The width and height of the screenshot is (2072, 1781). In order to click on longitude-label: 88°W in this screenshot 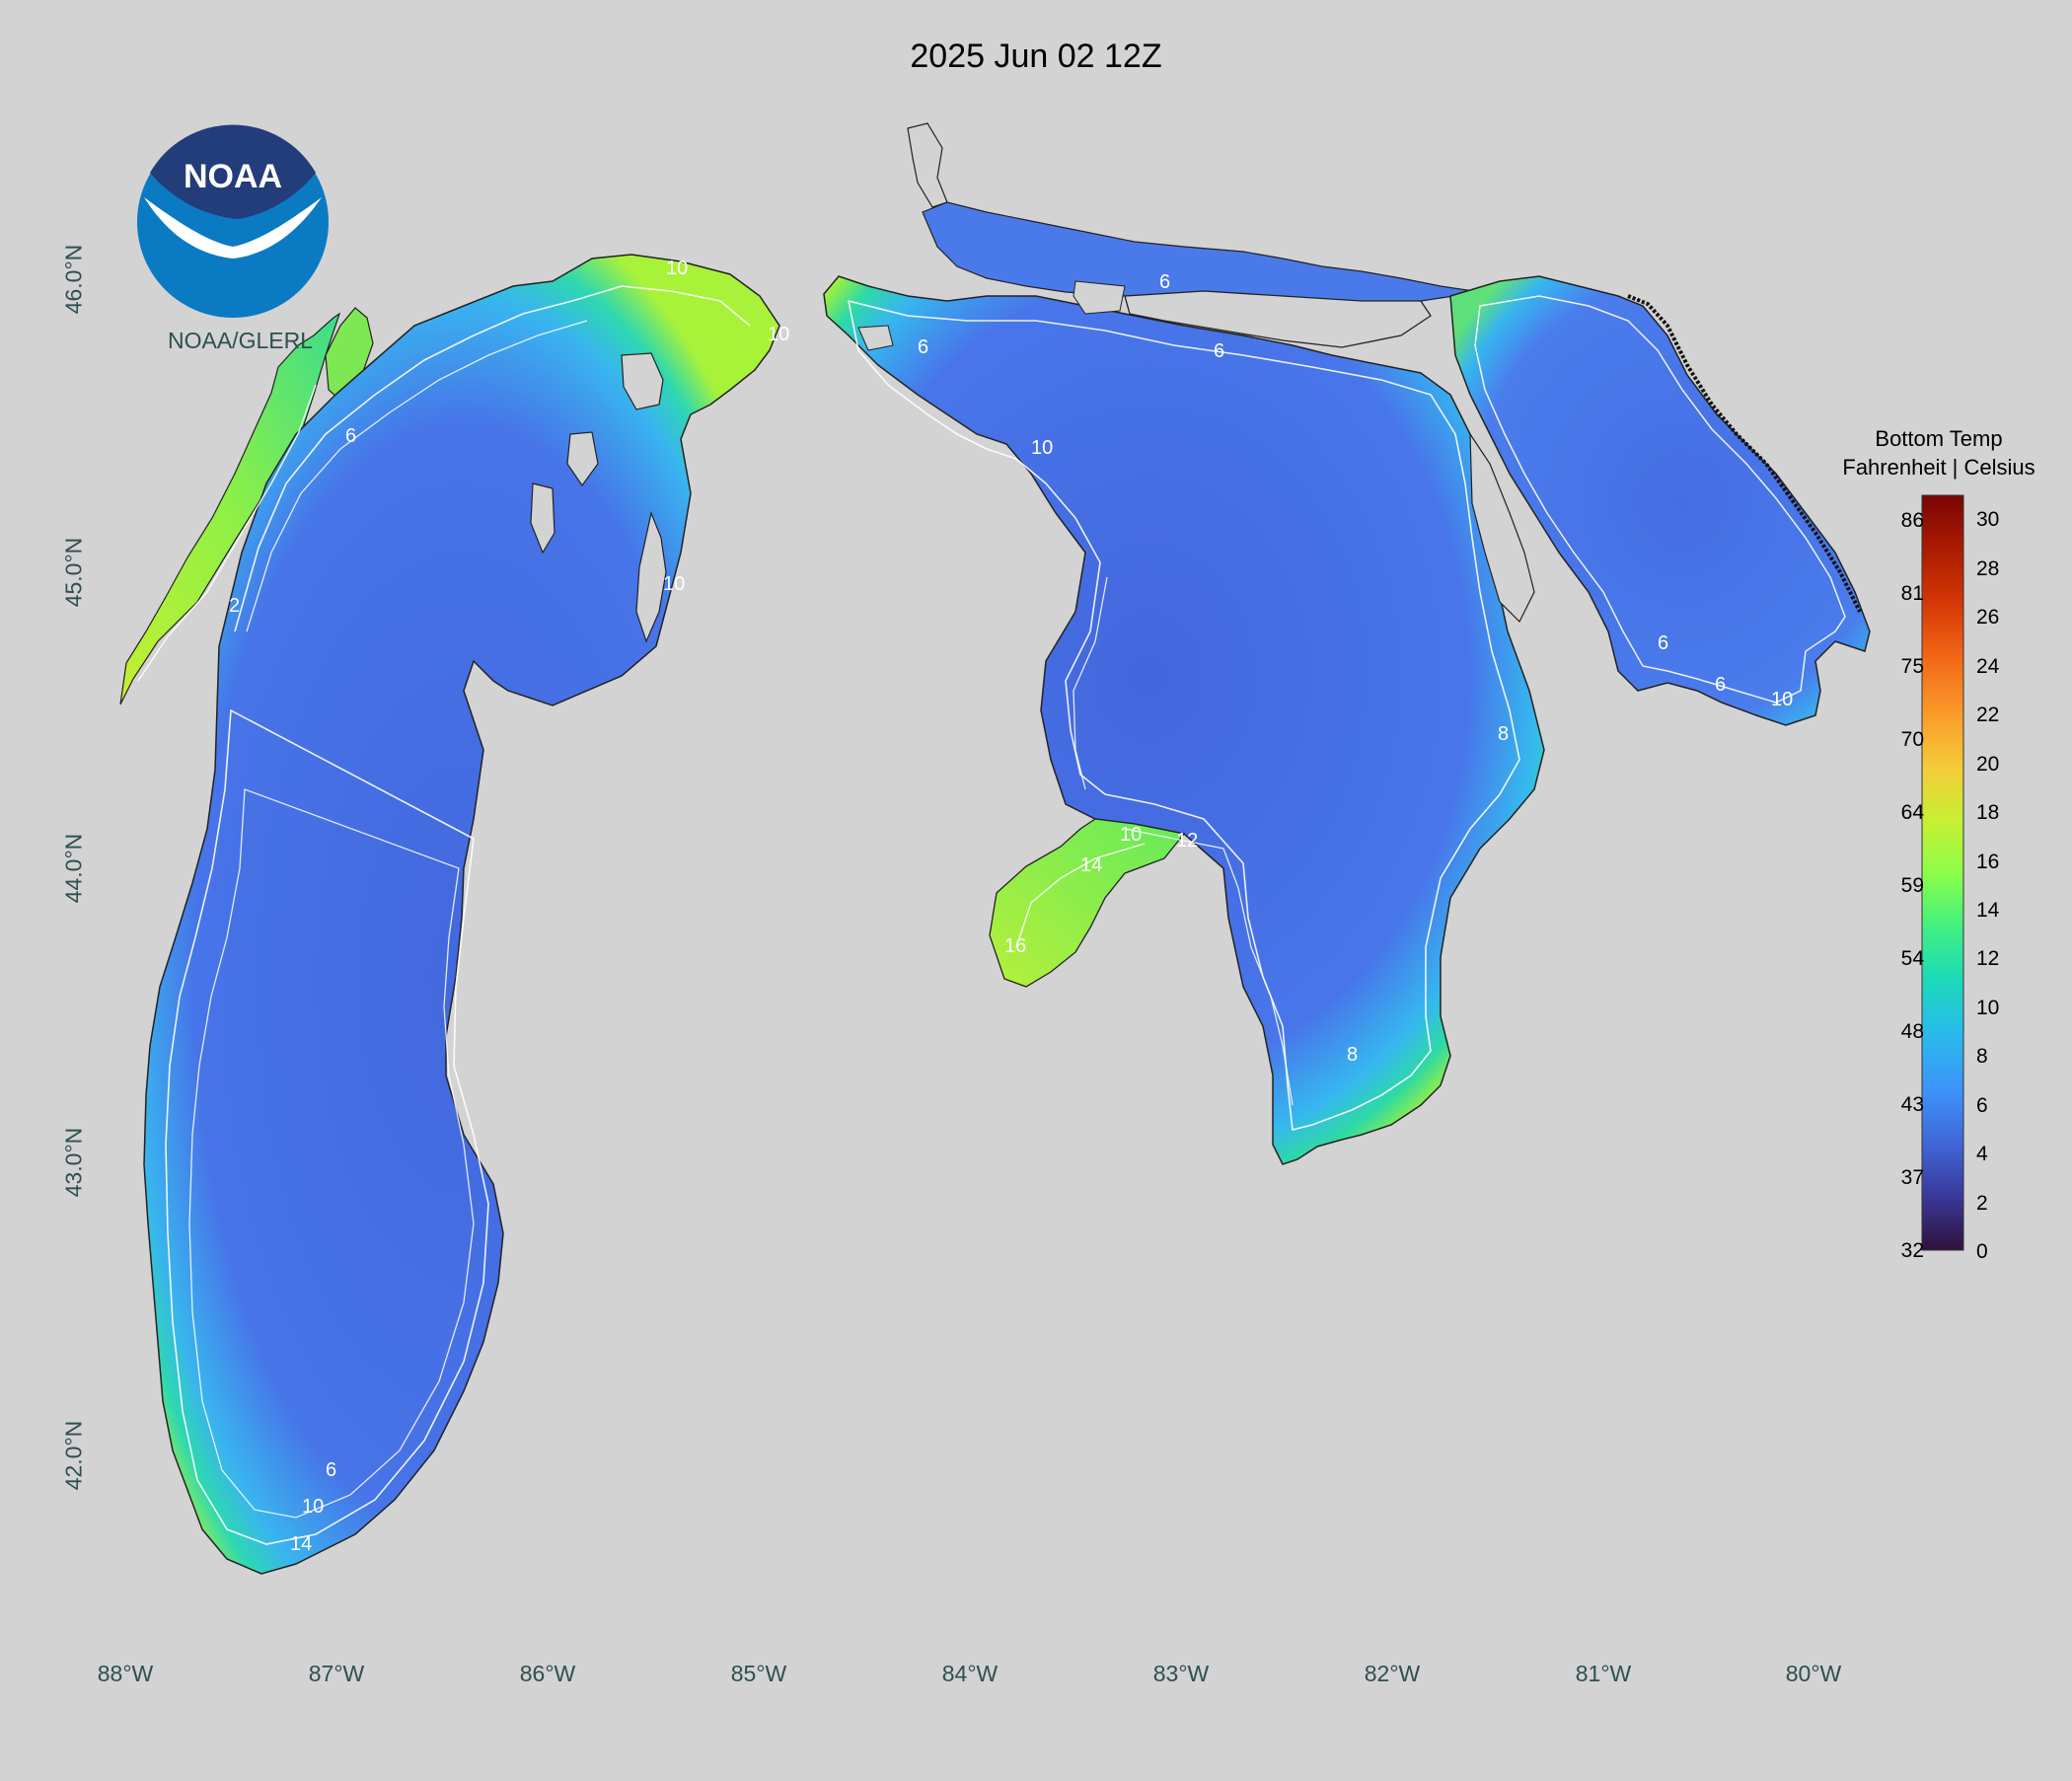, I will do `click(126, 1673)`.